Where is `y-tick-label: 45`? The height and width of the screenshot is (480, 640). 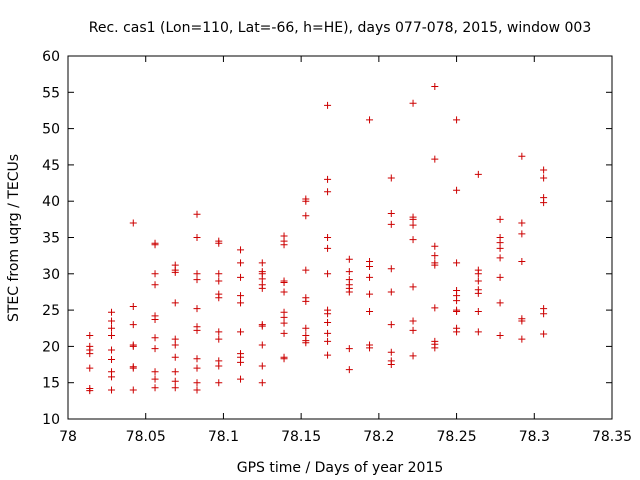
y-tick-label: 45 is located at coordinates (51, 166).